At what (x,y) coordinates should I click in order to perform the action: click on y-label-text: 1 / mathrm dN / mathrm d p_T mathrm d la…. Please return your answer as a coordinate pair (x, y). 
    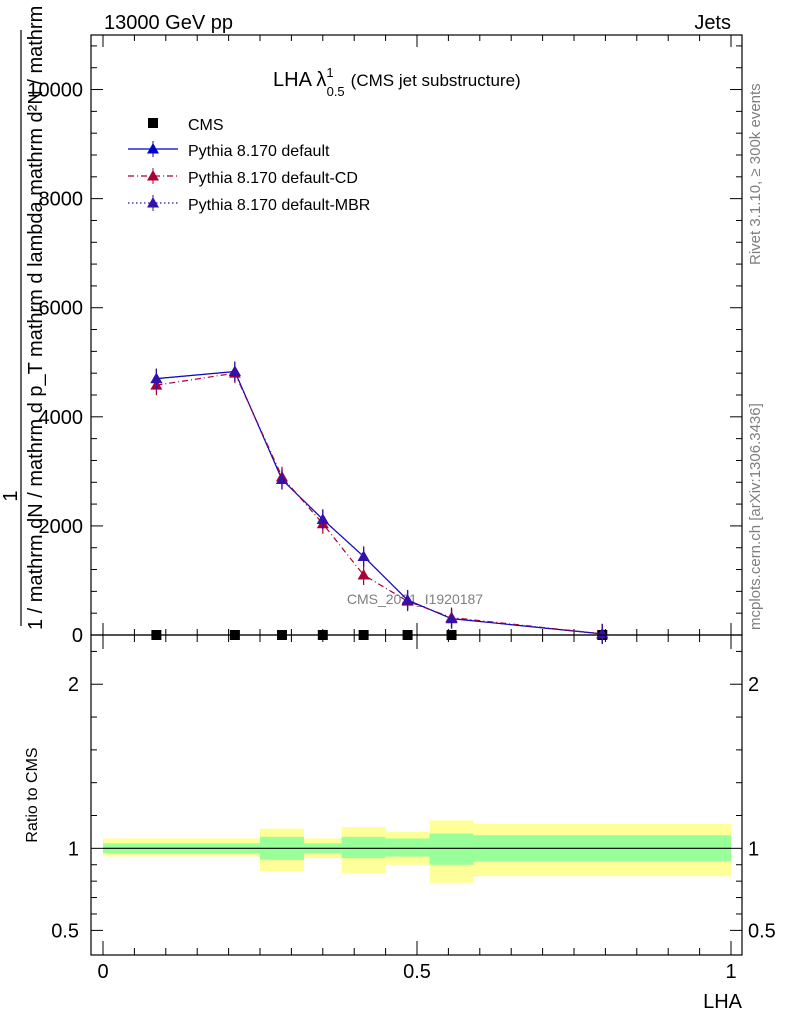
    Looking at the image, I should click on (36, 315).